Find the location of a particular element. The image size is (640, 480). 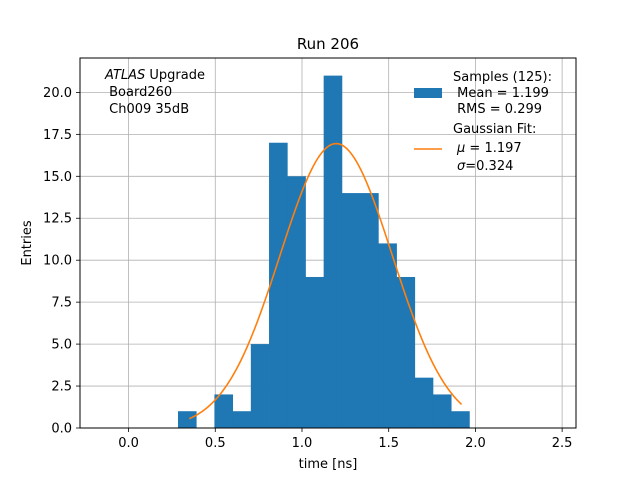

x-tick-label: 2.5 is located at coordinates (562, 443).